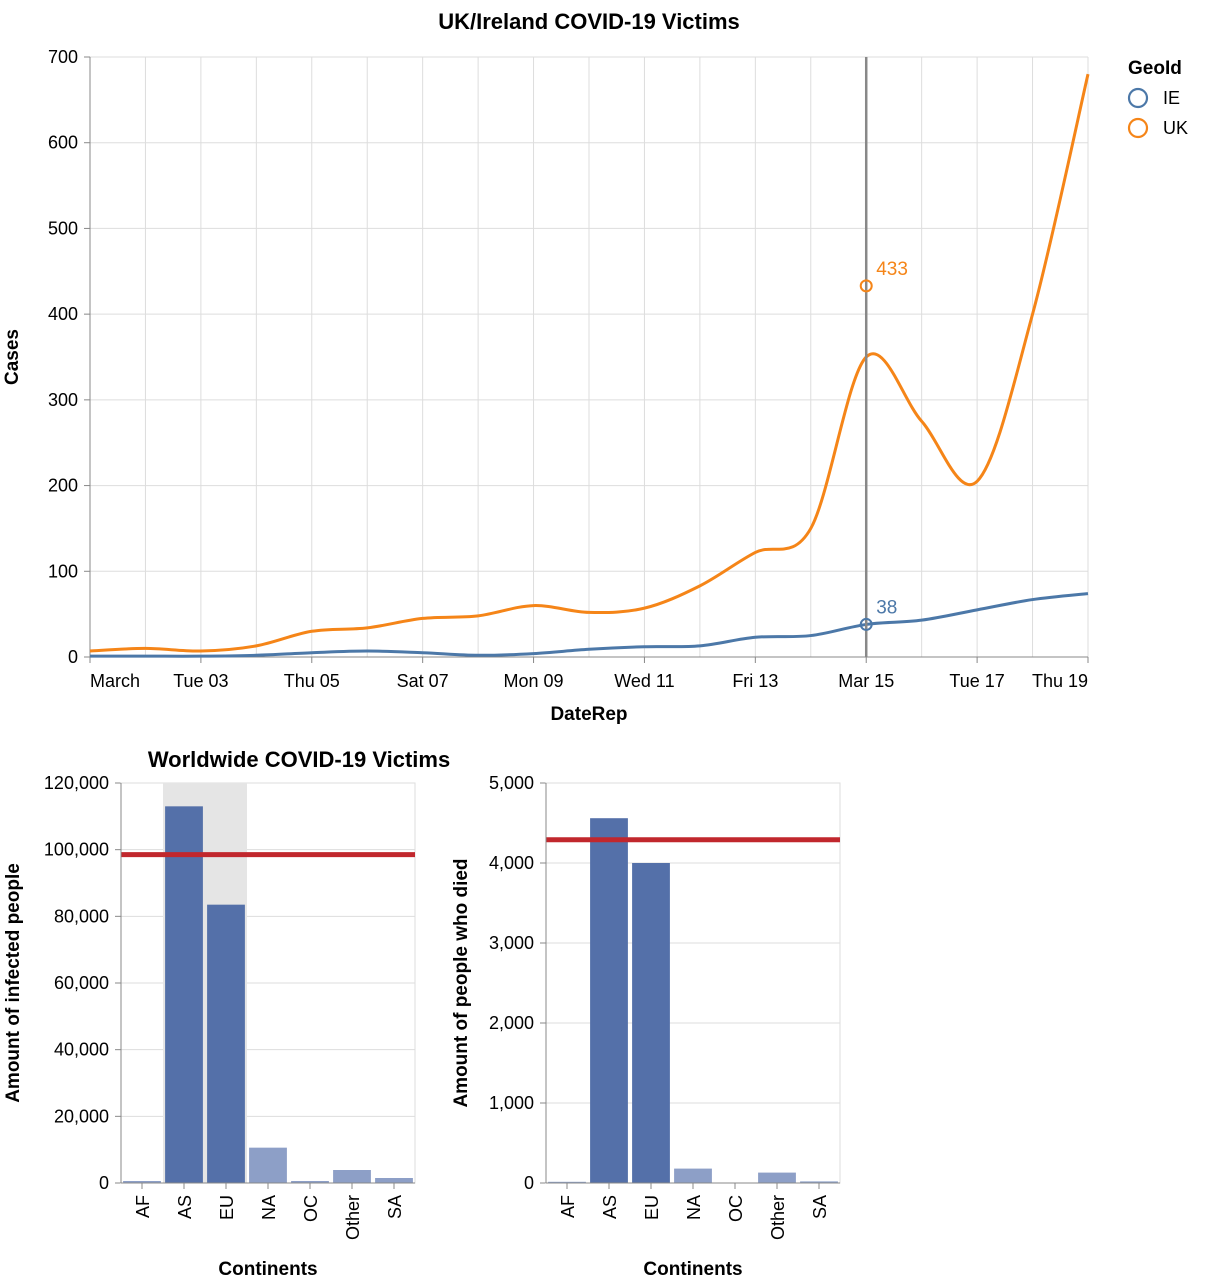  I want to click on x-tick-label: Thu 05, so click(312, 681).